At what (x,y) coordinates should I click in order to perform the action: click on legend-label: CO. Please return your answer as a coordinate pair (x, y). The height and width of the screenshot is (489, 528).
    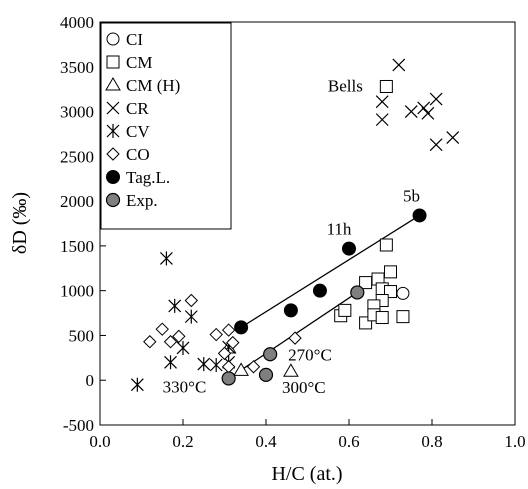
    Looking at the image, I should click on (138, 154).